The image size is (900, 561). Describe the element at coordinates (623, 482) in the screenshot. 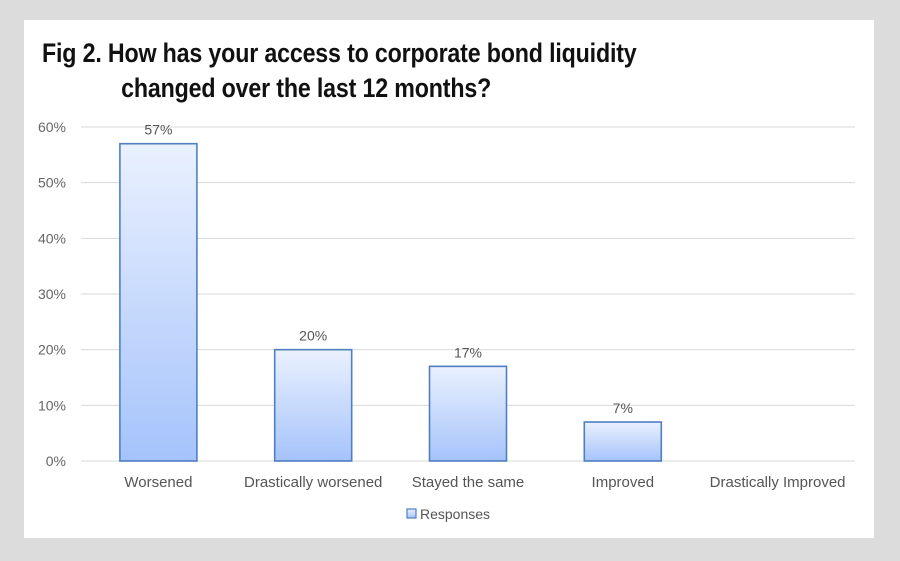

I see `x-tick-label: Improved` at that location.